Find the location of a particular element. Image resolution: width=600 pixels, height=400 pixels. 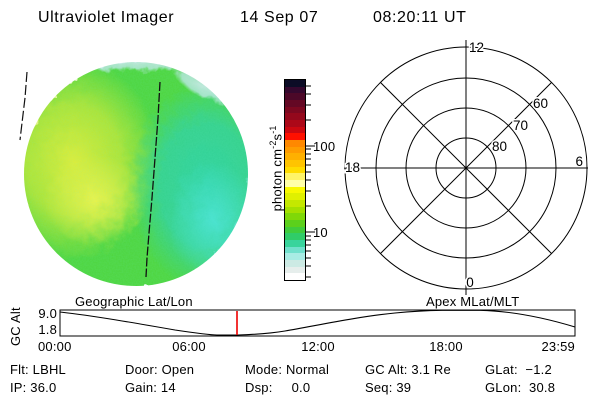

colorbar-tick-100: 100 is located at coordinates (324, 146).